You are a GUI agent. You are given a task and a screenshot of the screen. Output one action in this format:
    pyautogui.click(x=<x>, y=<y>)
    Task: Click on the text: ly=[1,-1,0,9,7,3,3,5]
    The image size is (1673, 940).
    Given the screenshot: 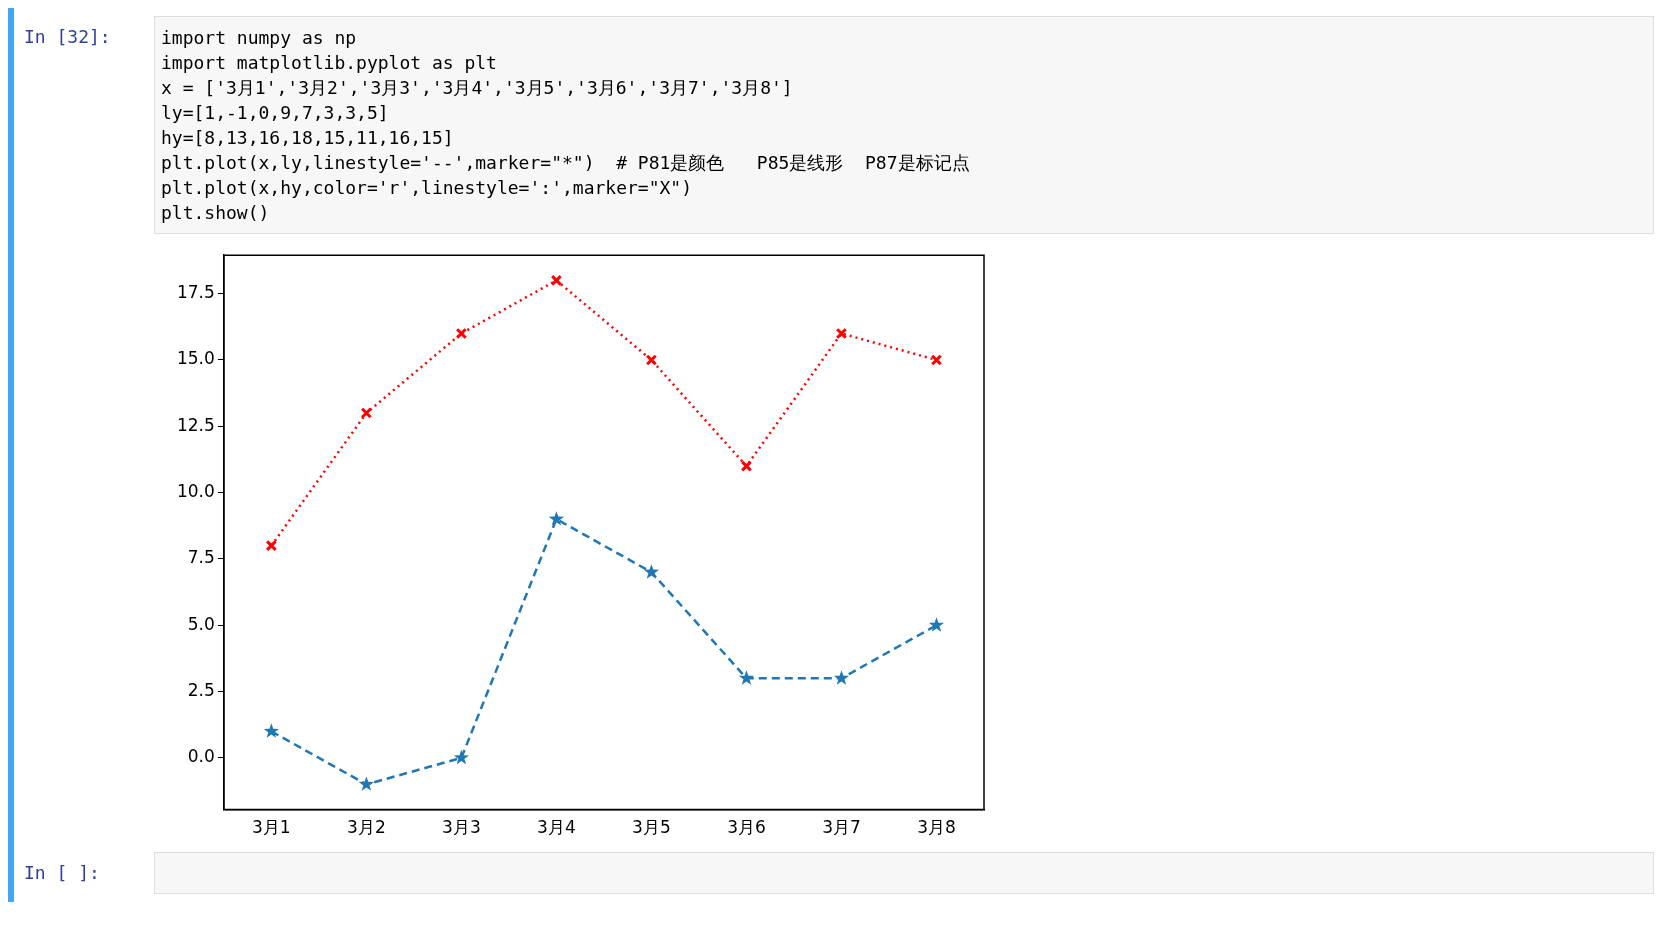 What is the action you would take?
    pyautogui.click(x=275, y=113)
    